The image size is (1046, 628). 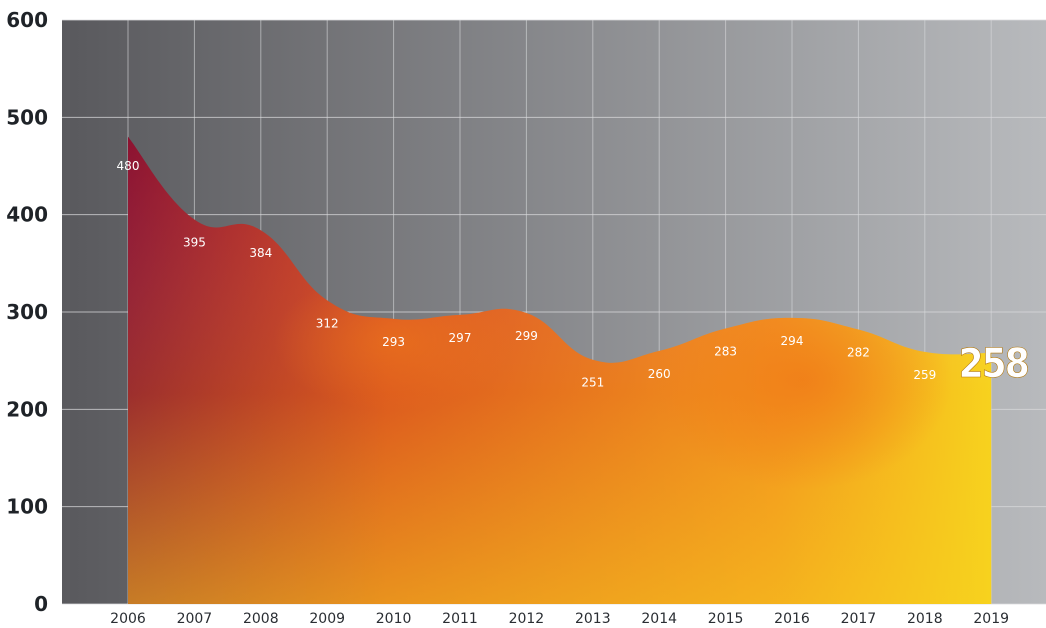 I want to click on y-tick-label: 200, so click(x=27, y=409).